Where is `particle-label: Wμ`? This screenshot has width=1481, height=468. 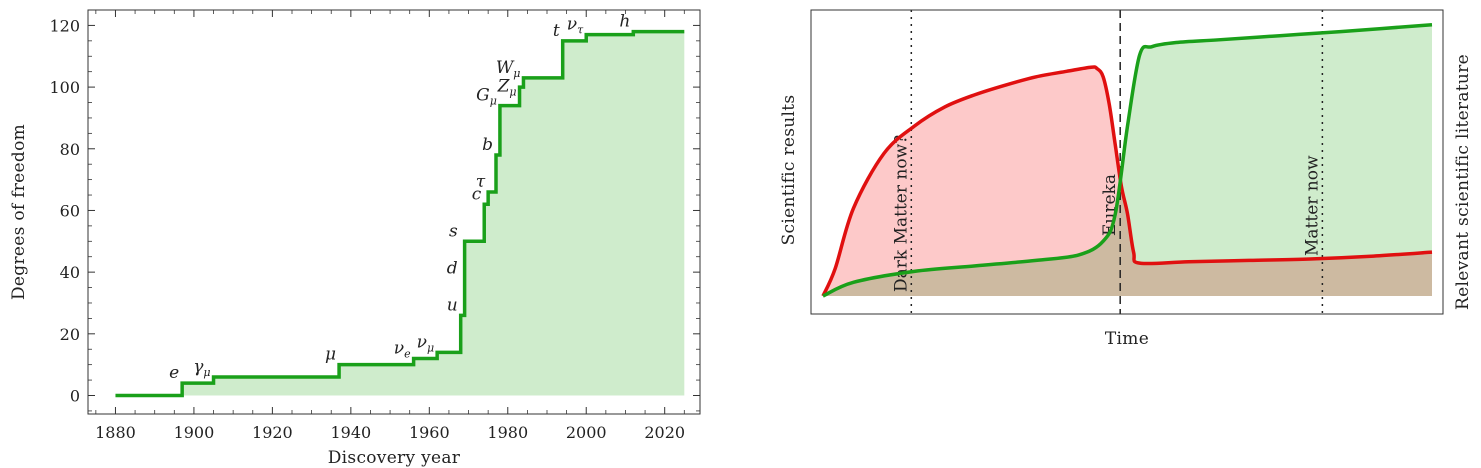
particle-label: Wμ is located at coordinates (508, 69).